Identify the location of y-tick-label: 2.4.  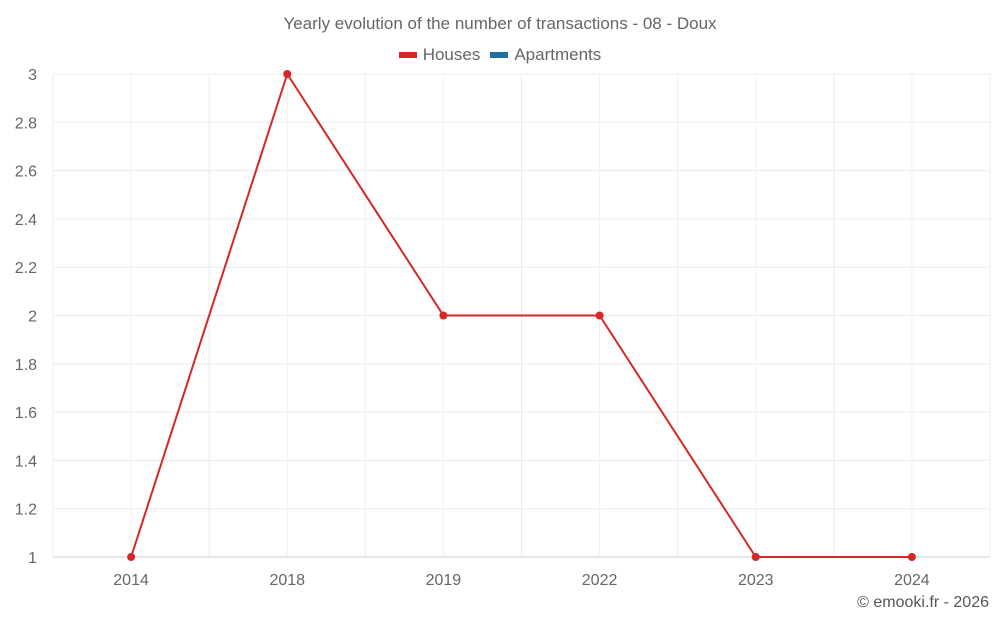
(26, 220).